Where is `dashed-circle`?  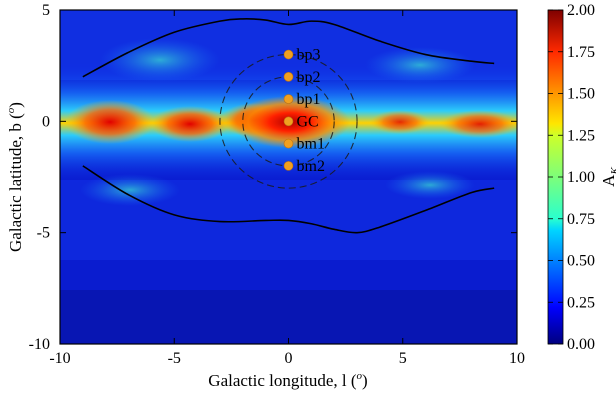
dashed-circle is located at coordinates (288, 121).